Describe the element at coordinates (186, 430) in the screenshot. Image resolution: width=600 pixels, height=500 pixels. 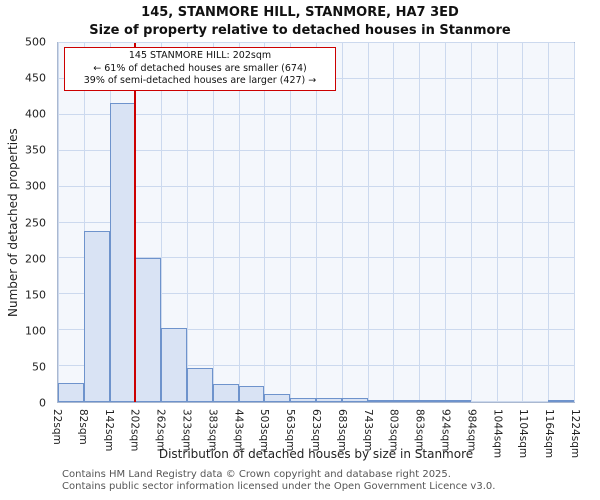
I see `x-tick-label: 323sqm` at that location.